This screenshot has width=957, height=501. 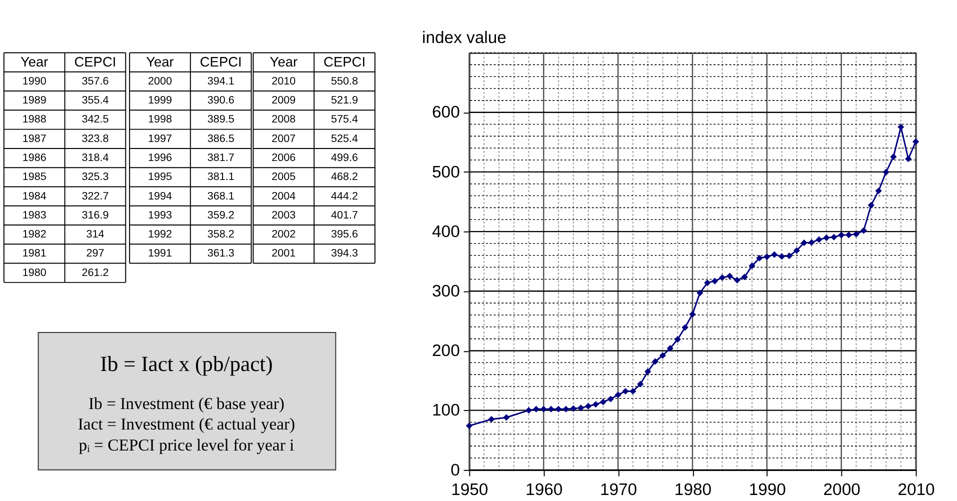 I want to click on text: 325.3, so click(x=95, y=177).